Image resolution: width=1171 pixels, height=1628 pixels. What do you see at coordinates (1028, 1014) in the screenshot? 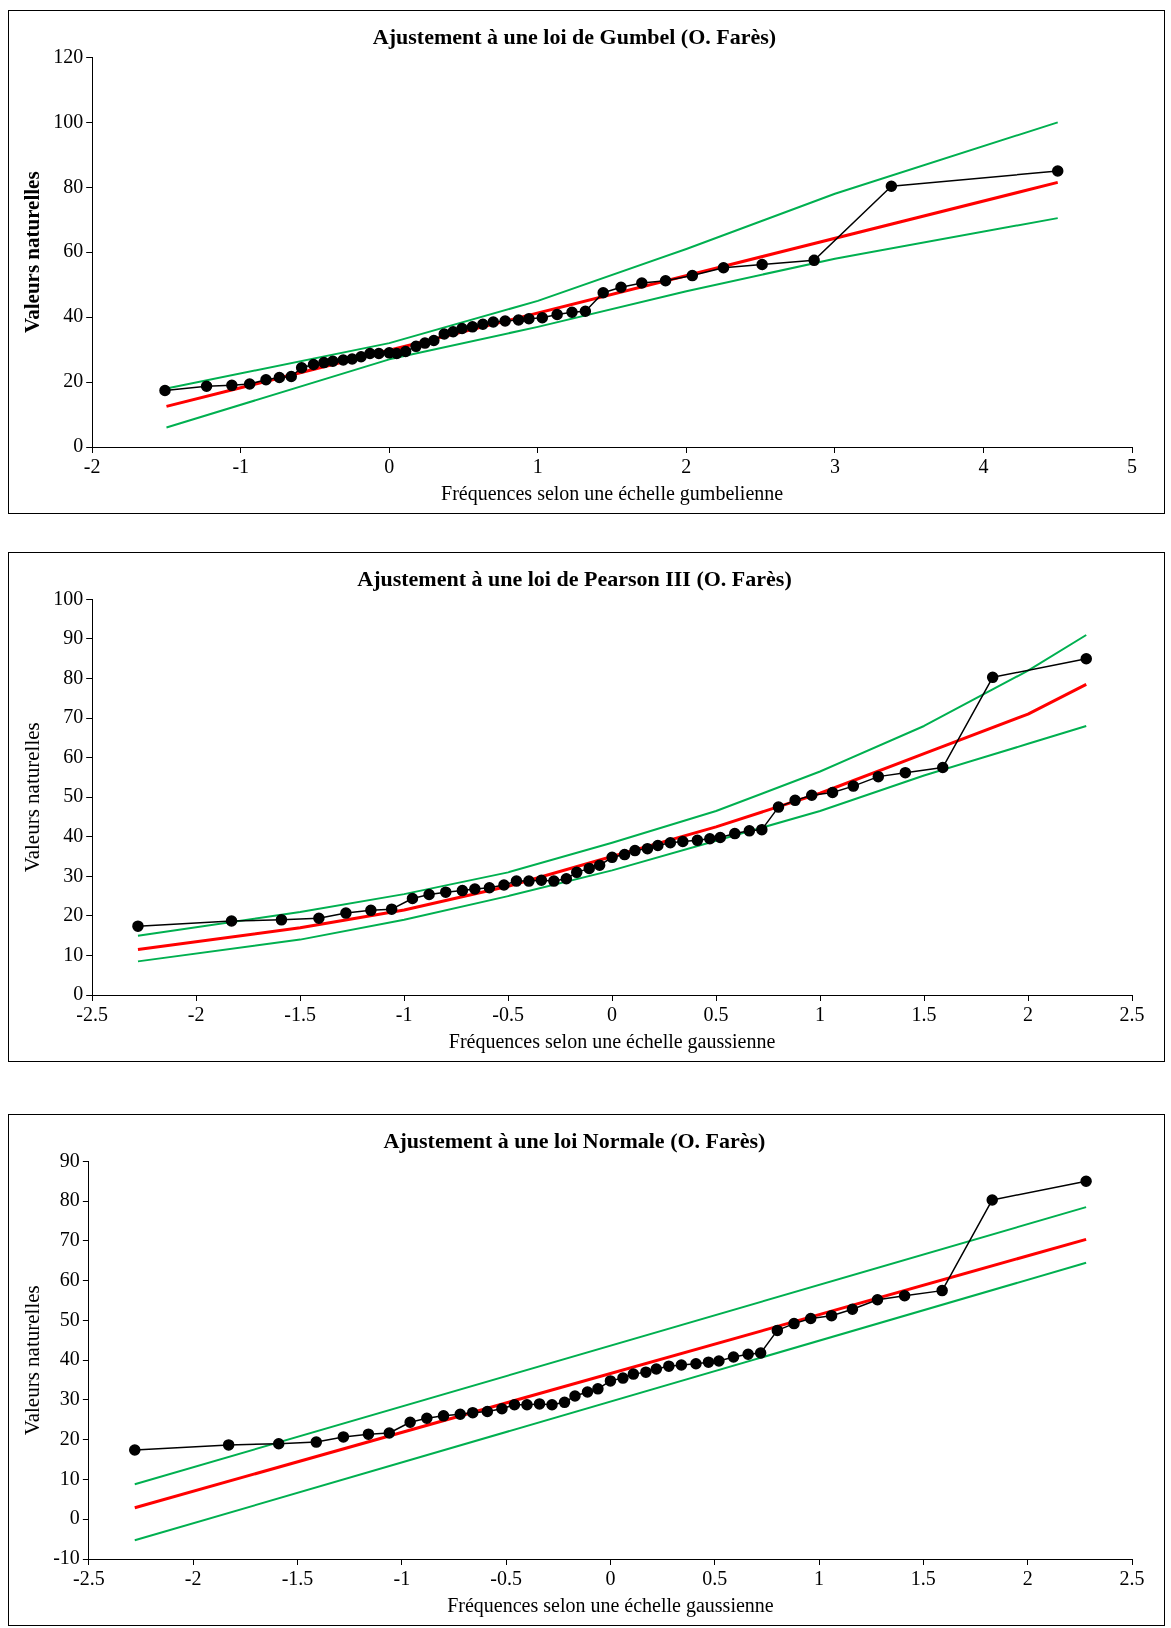
I see `x-tick-label: 2` at bounding box center [1028, 1014].